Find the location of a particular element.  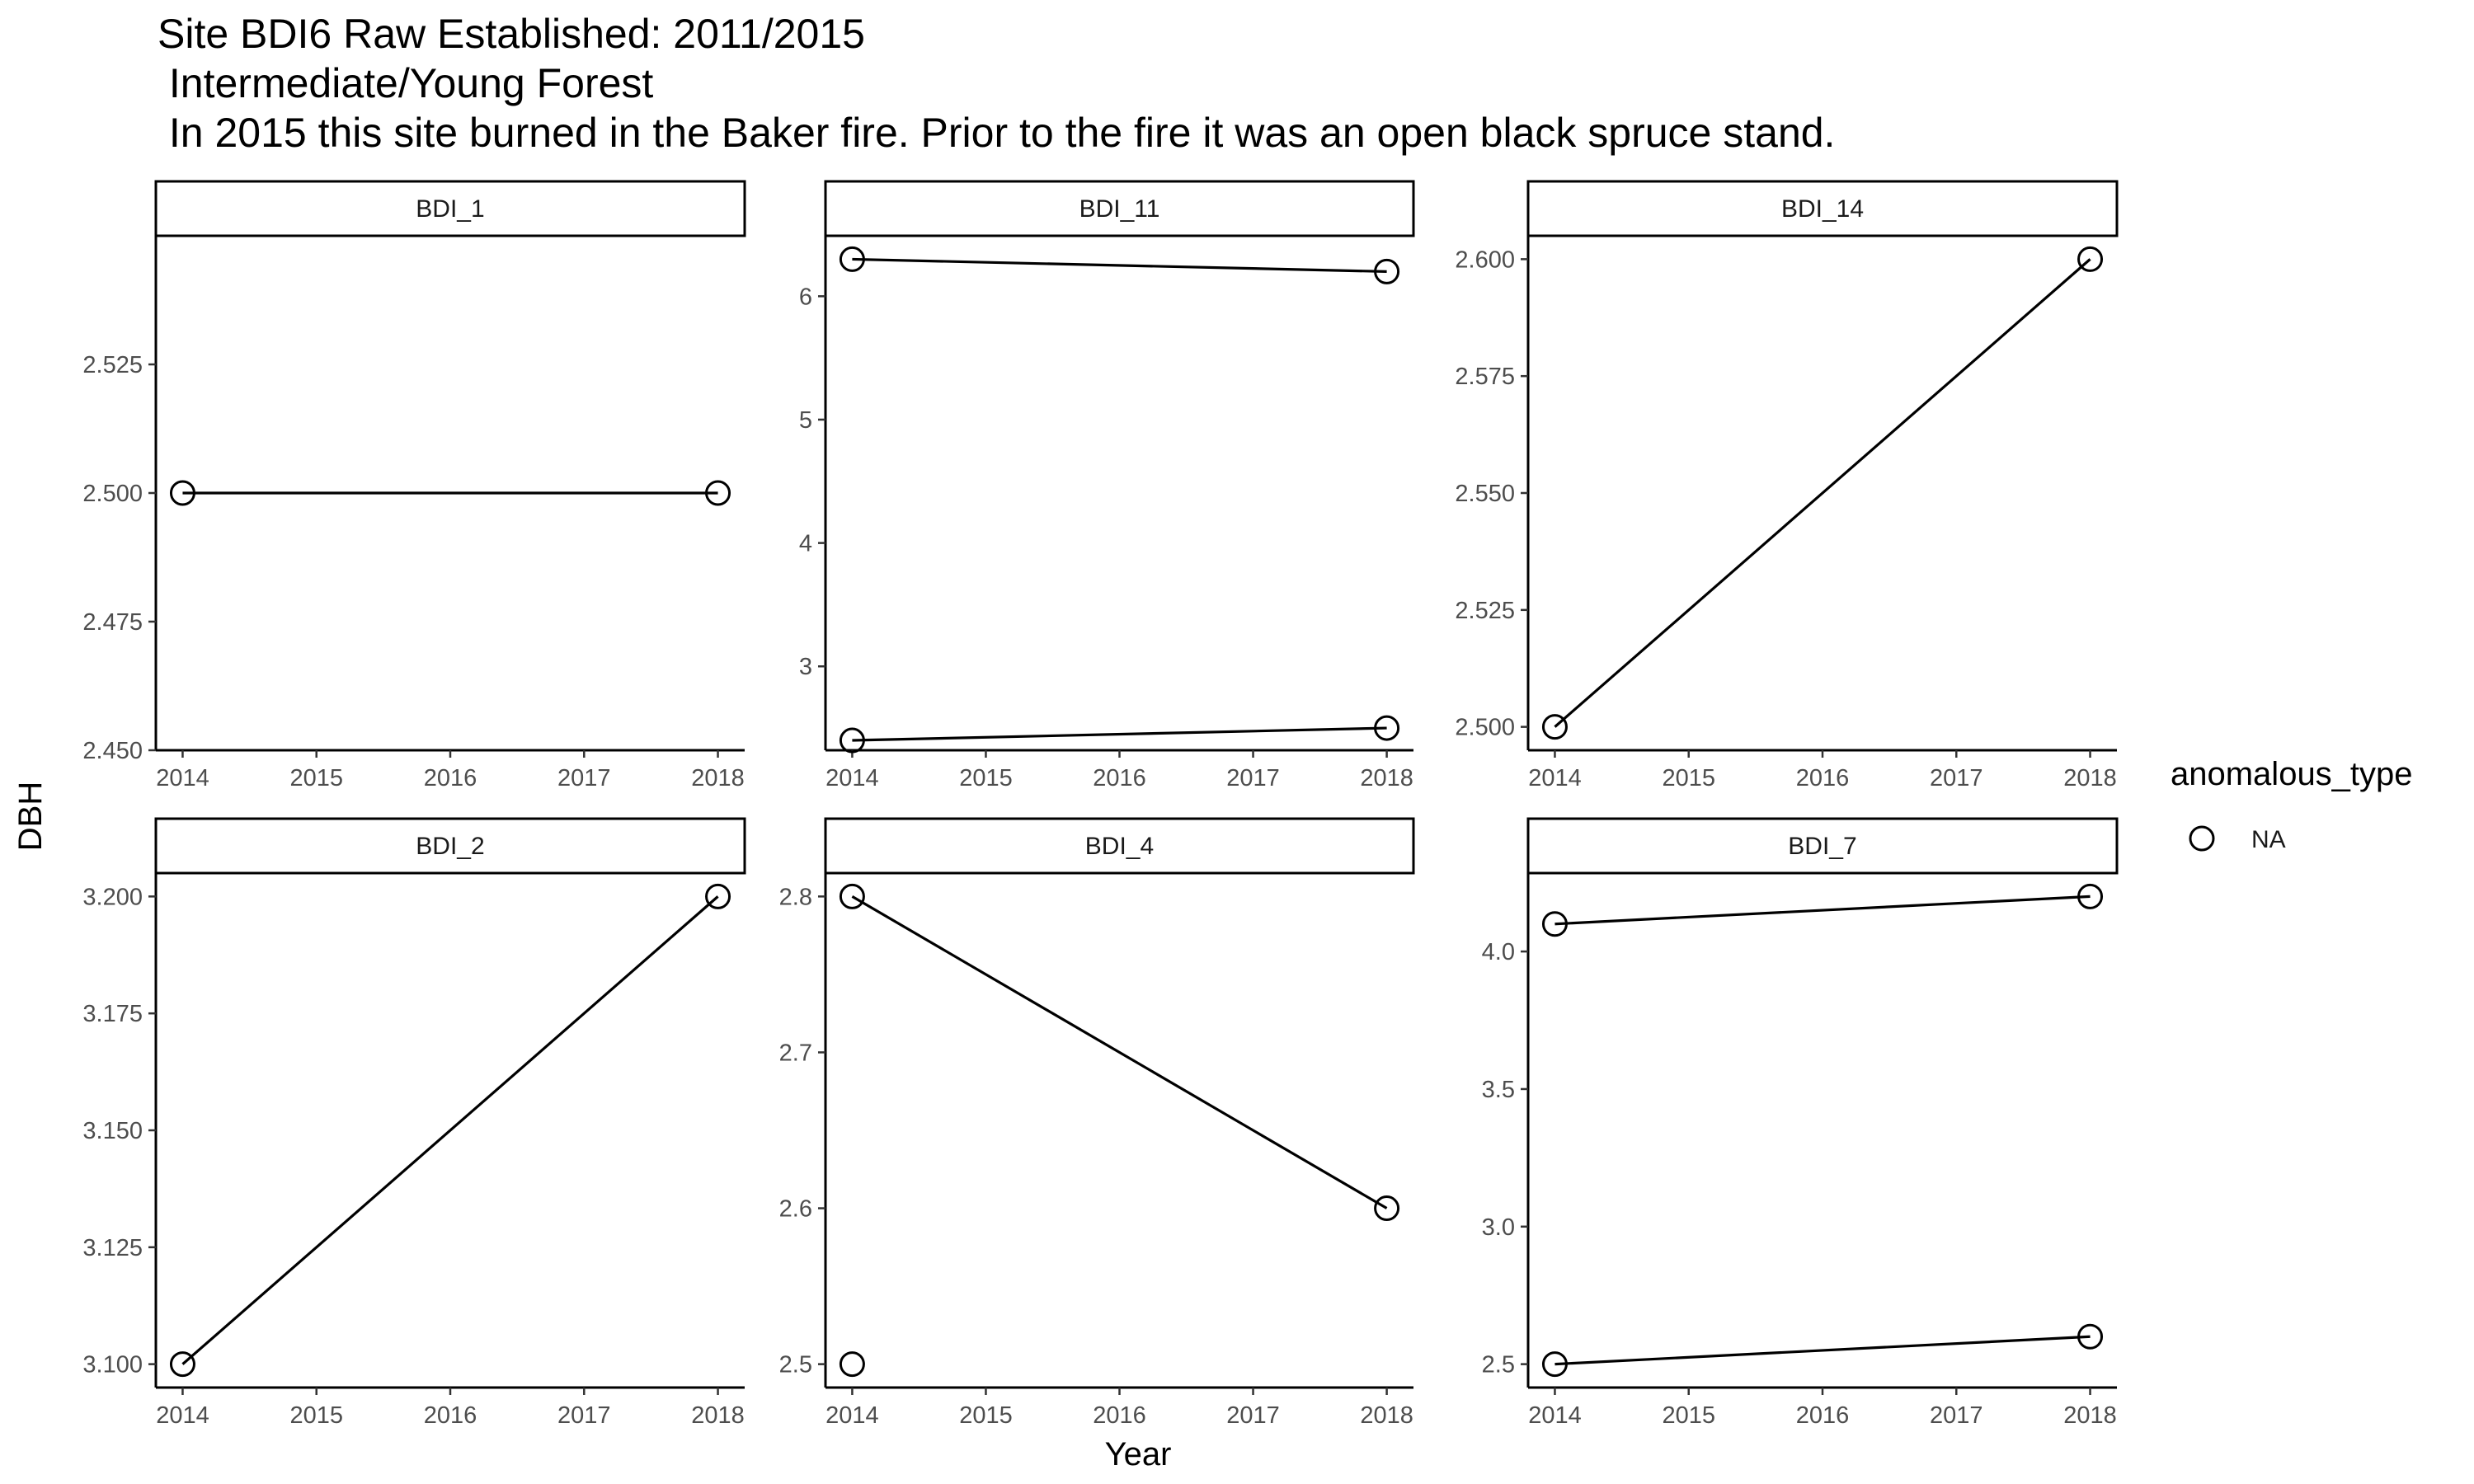

y-tick-label: 6 is located at coordinates (805, 297).